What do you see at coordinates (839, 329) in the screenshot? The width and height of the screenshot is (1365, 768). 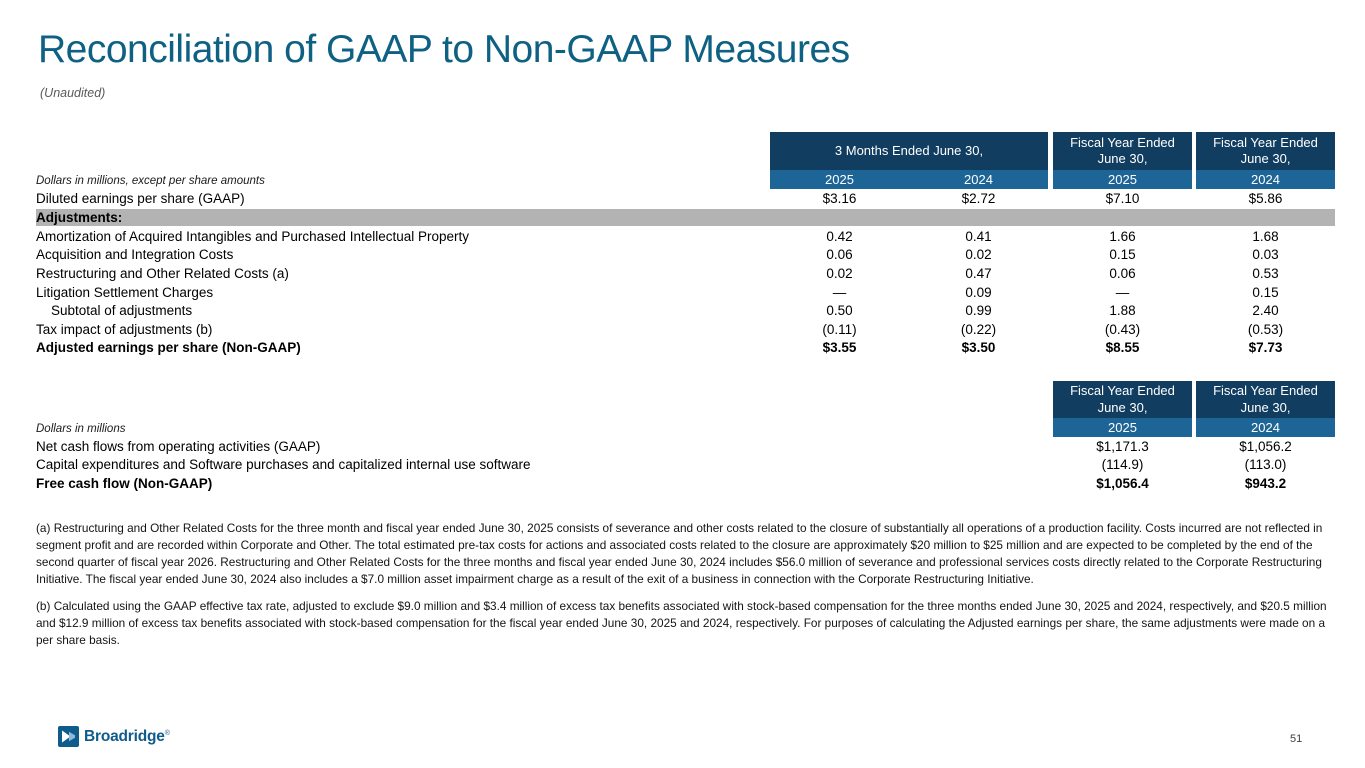 I see `cell-value: (0.11)` at bounding box center [839, 329].